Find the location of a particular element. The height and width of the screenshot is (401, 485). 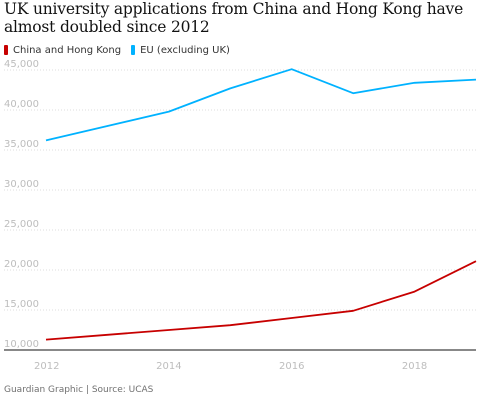

legend-label-china: China and Hong Kong is located at coordinates (67, 50).